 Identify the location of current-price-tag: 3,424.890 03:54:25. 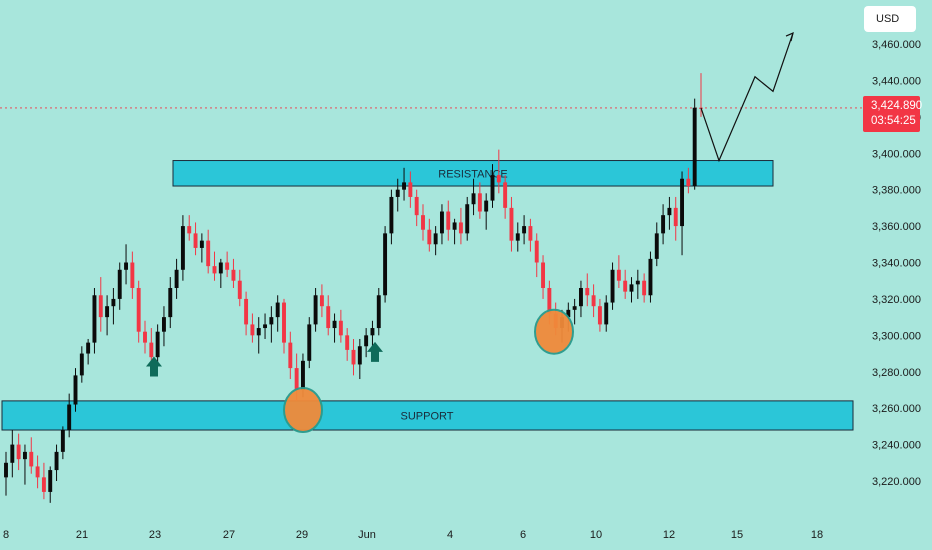
(893, 114).